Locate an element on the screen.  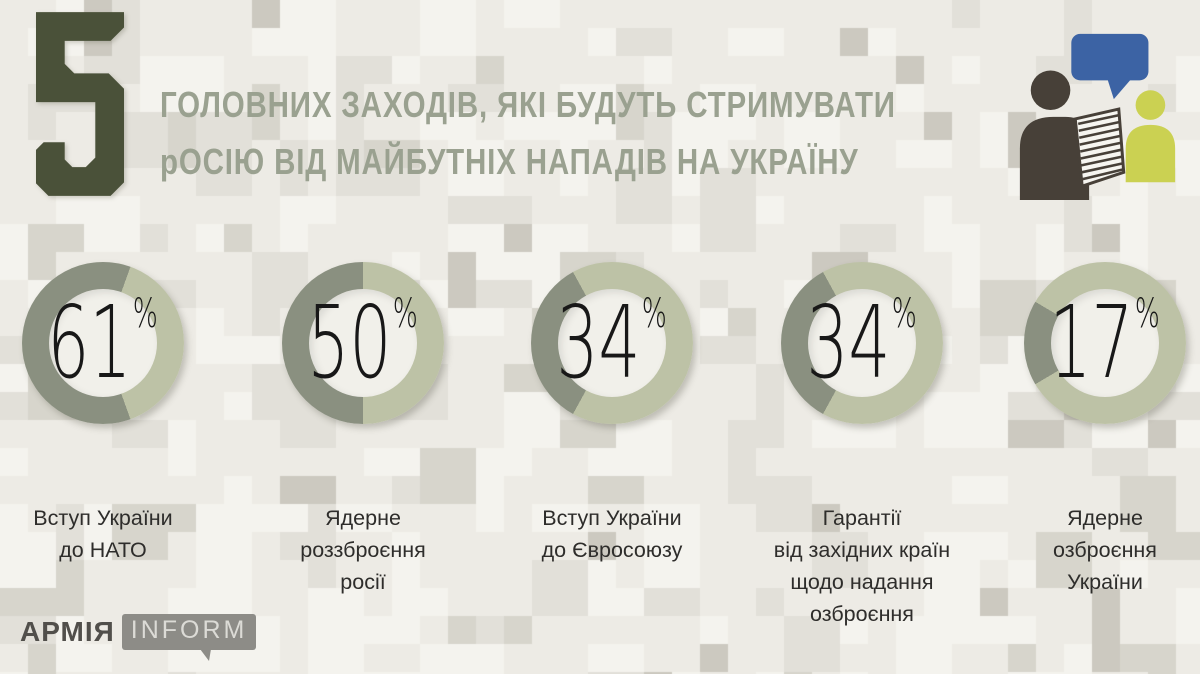
percent-group: 50% is located at coordinates (363, 343).